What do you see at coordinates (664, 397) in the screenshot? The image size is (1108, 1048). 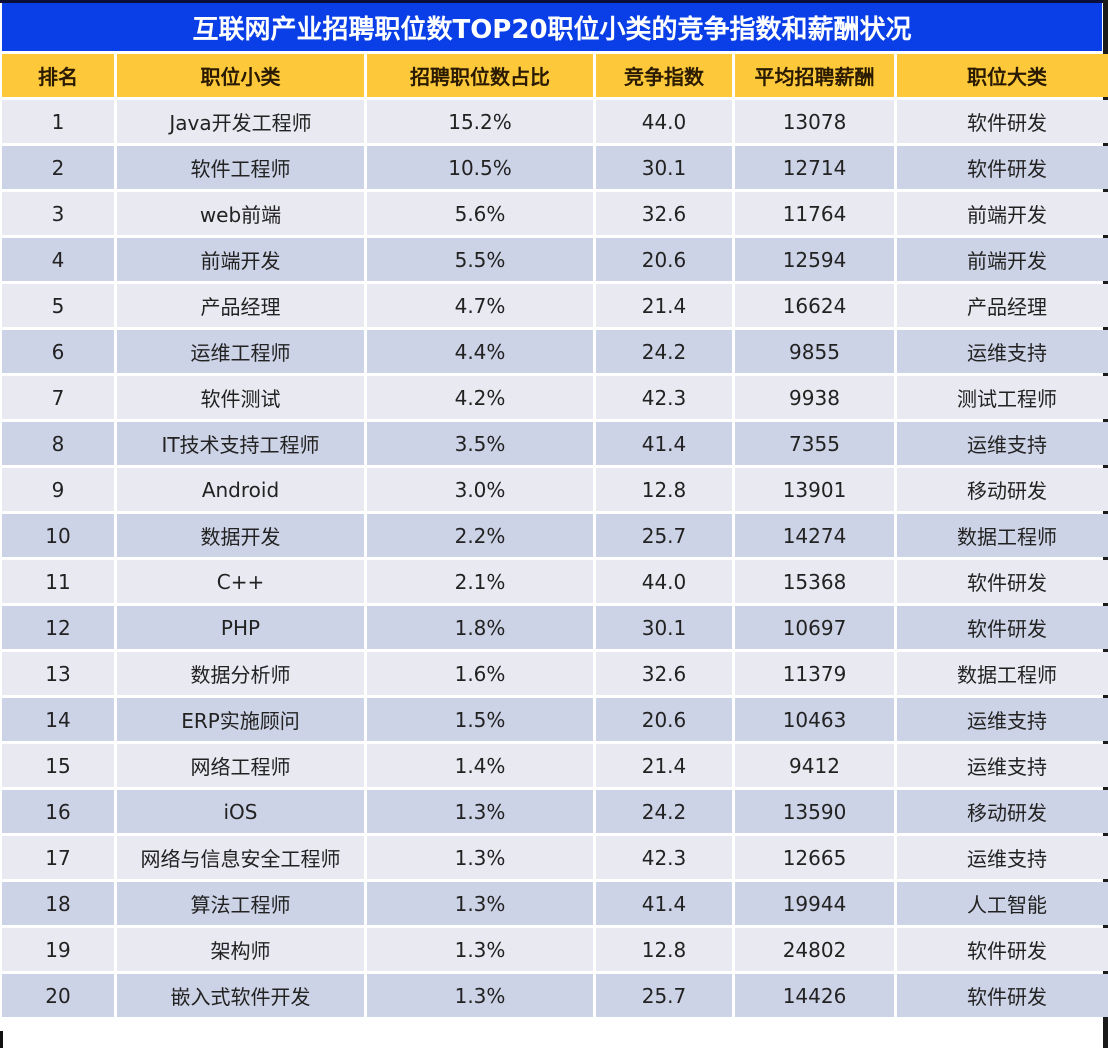 I see `competition-index-cell: 42.3` at bounding box center [664, 397].